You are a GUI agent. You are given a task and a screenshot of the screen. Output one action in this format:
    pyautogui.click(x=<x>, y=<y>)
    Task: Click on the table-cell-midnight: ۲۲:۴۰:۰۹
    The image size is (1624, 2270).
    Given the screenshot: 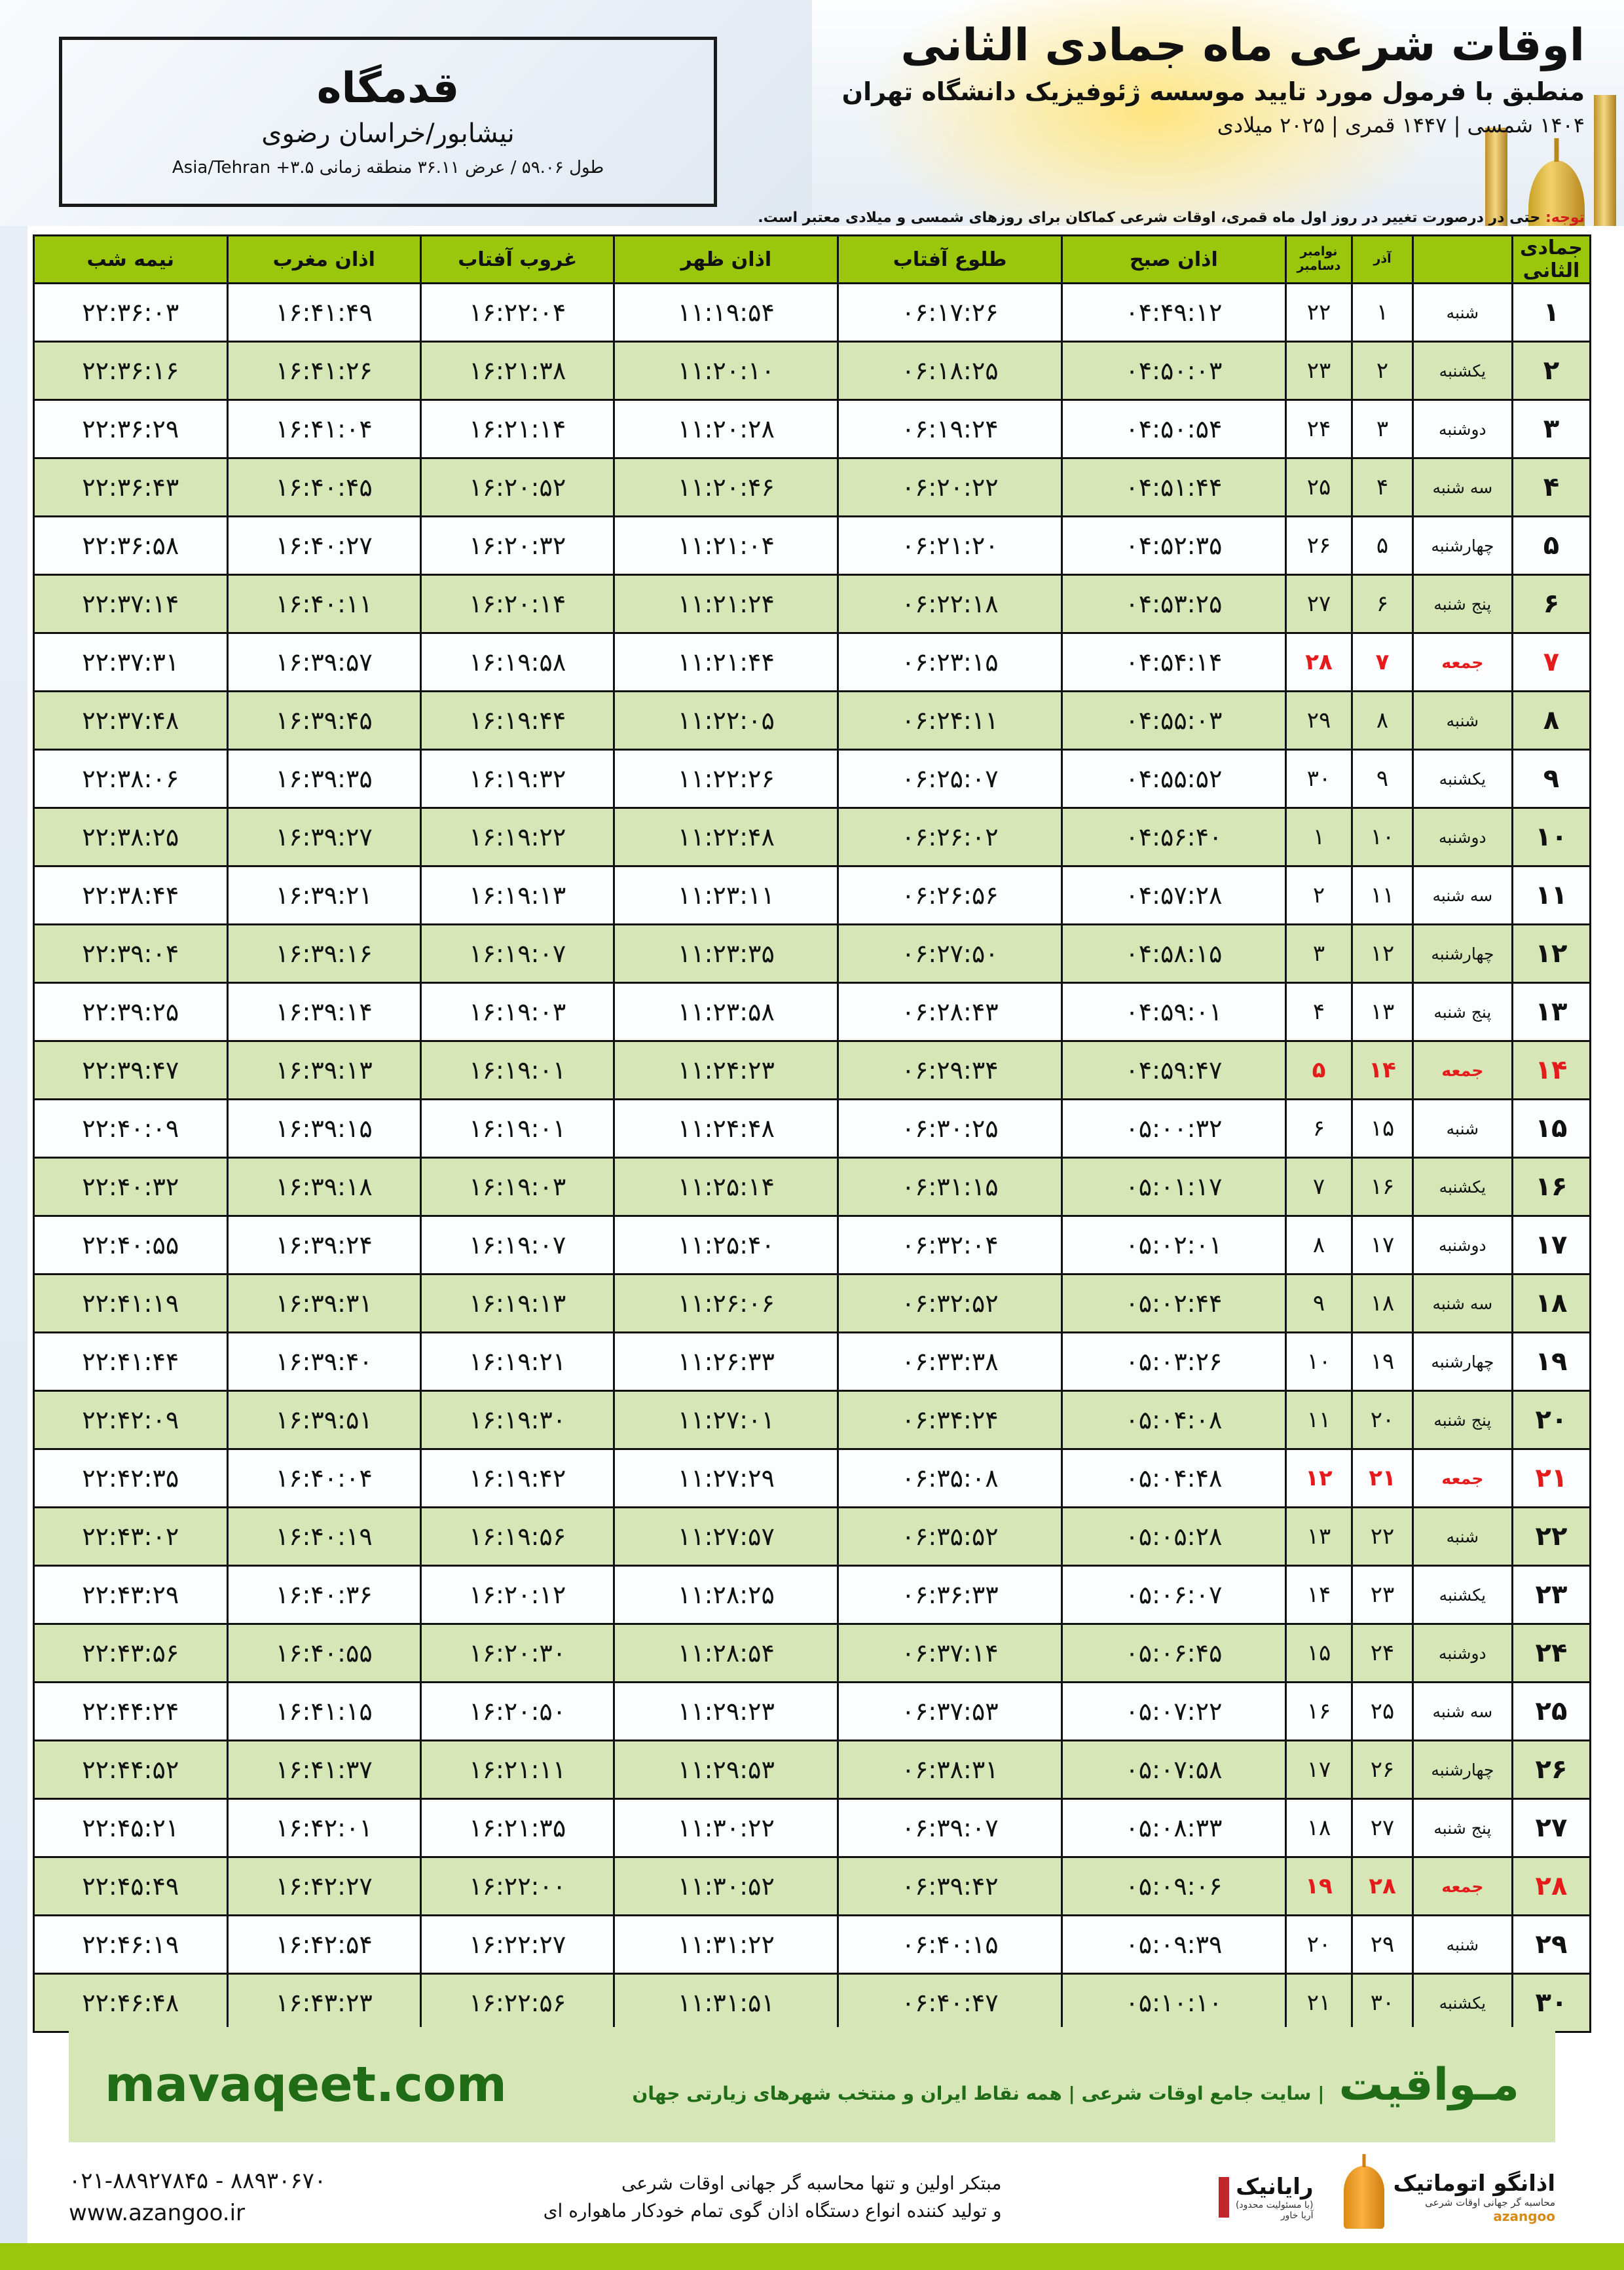 What is the action you would take?
    pyautogui.click(x=131, y=1128)
    